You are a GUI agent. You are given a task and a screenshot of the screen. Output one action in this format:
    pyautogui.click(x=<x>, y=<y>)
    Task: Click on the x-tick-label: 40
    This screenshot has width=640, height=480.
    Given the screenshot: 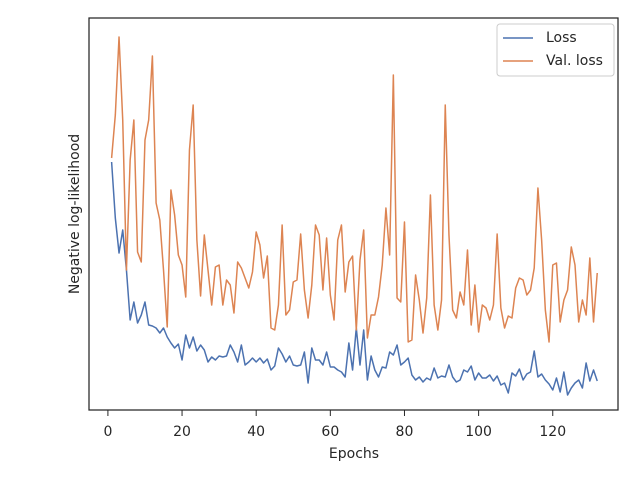 What is the action you would take?
    pyautogui.click(x=256, y=432)
    